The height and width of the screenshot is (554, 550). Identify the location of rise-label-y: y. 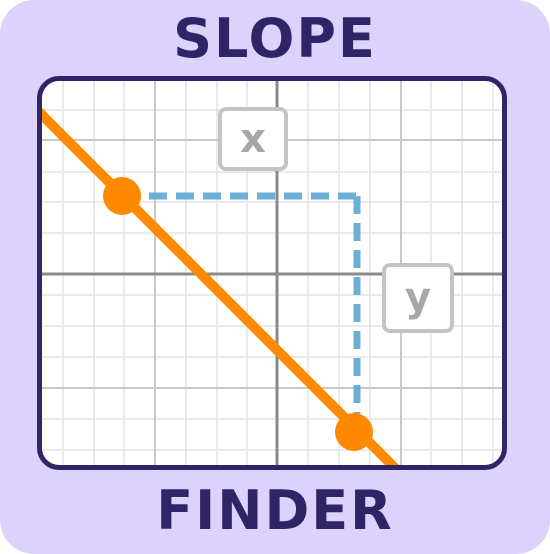
(418, 298).